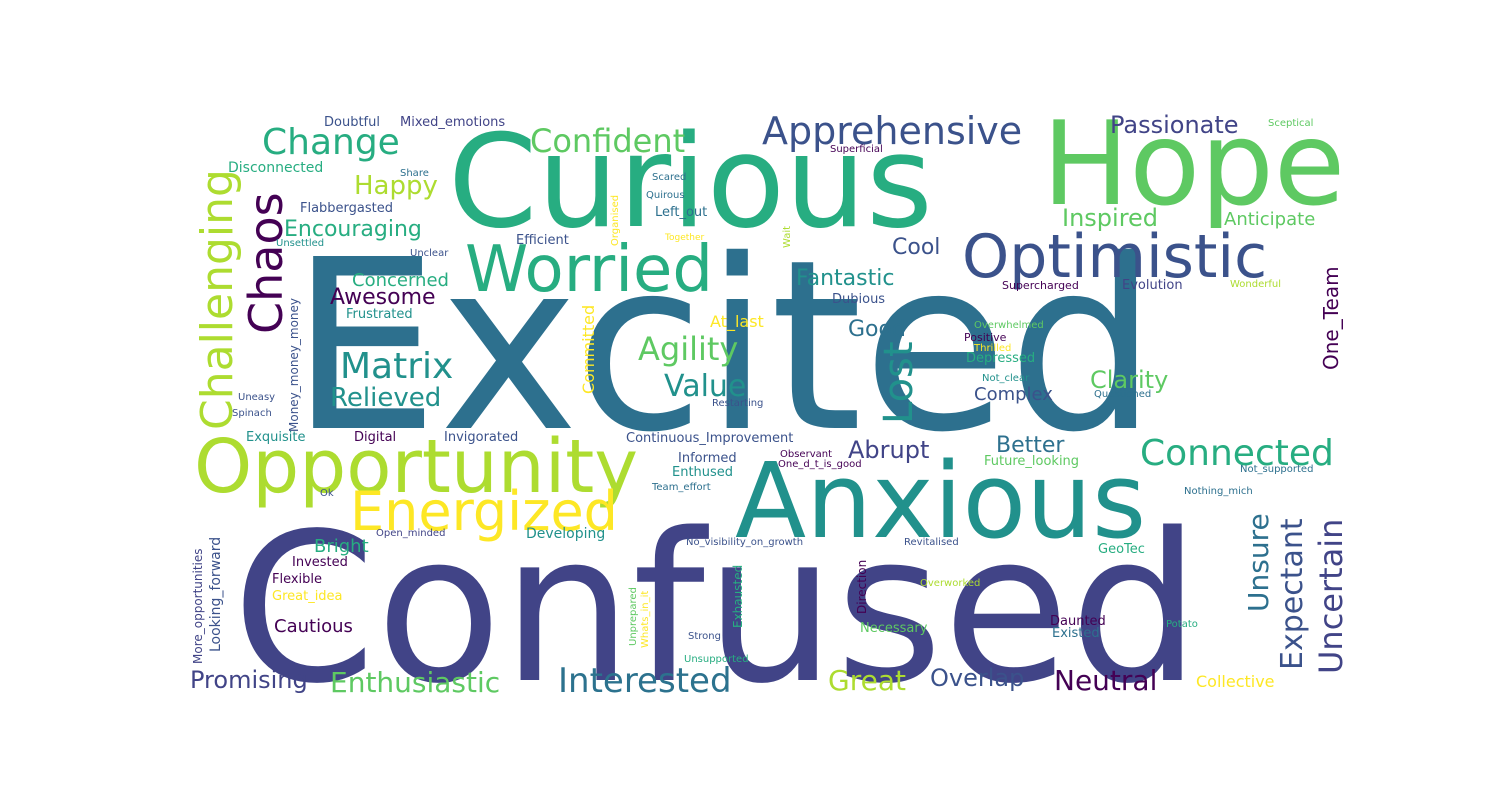  I want to click on word-depressed: Depressed, so click(1000, 358).